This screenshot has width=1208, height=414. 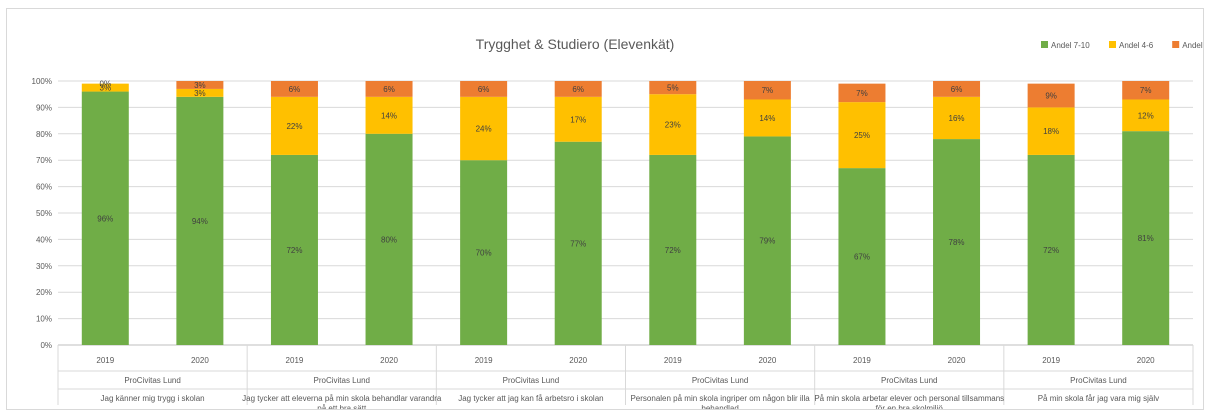 I want to click on y-tick-label: 80%, so click(x=44, y=134).